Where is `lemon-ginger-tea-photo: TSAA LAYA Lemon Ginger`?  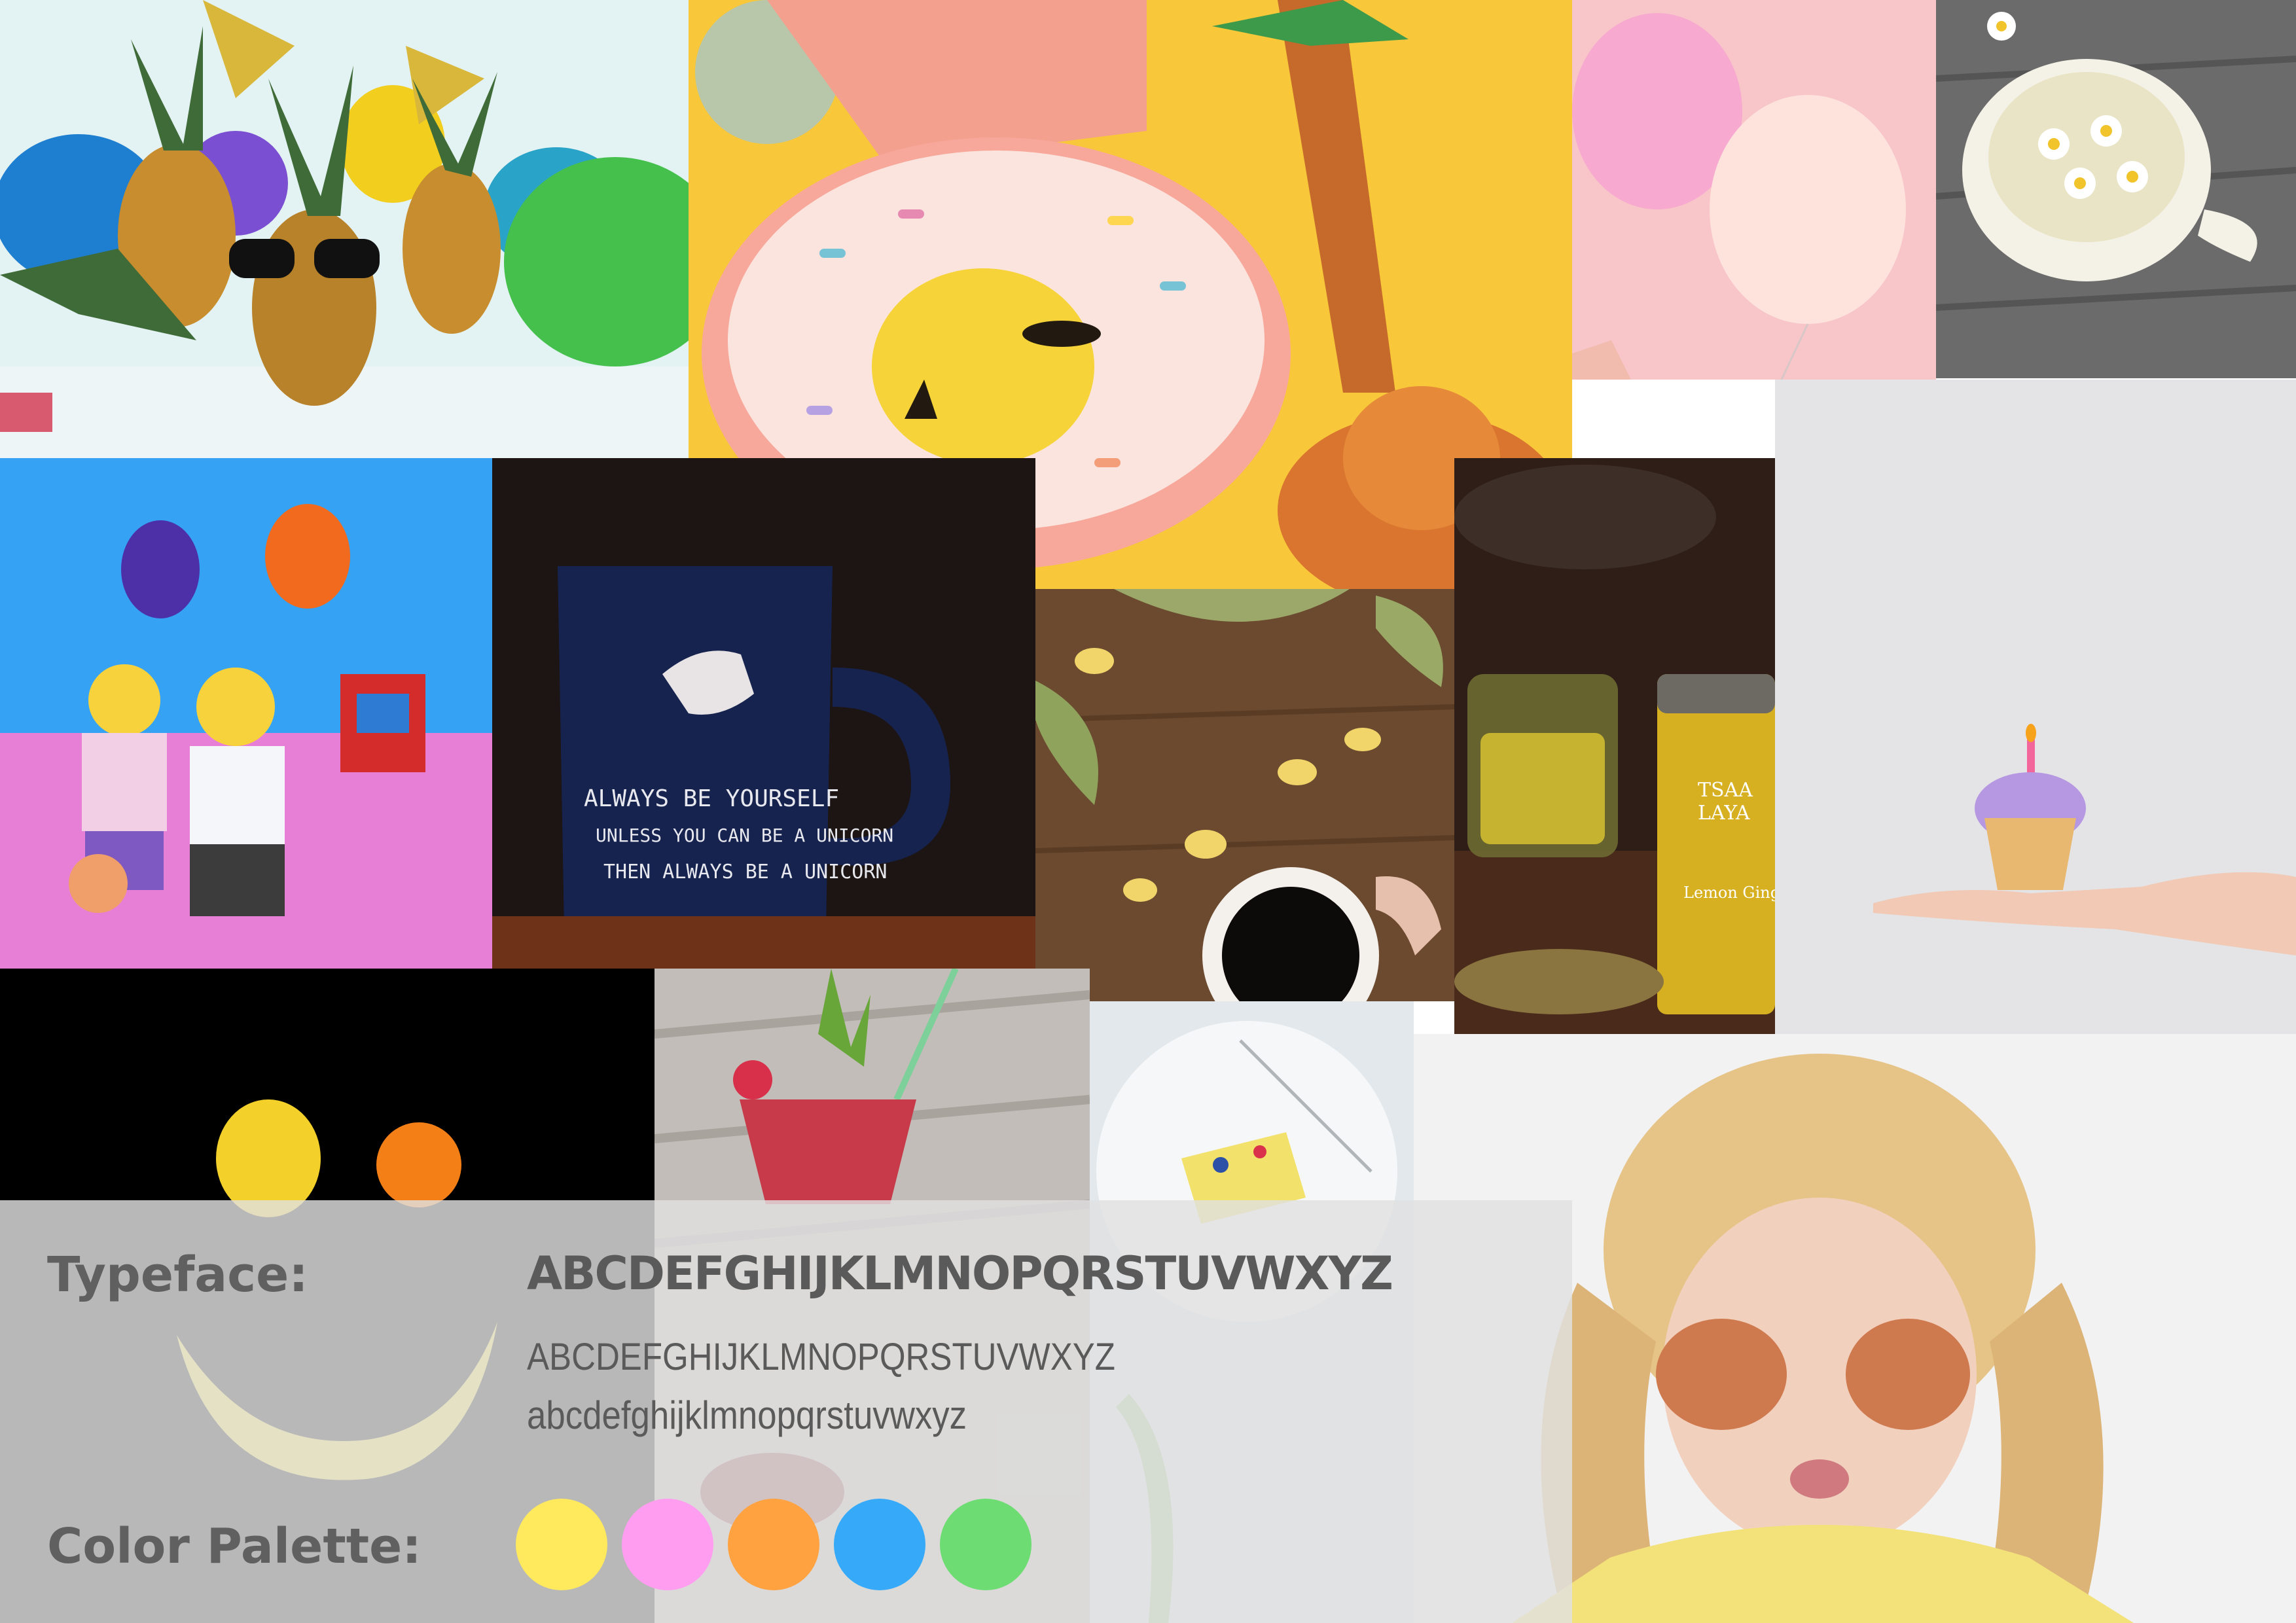
lemon-ginger-tea-photo: TSAA LAYA Lemon Ginger is located at coordinates (1614, 746).